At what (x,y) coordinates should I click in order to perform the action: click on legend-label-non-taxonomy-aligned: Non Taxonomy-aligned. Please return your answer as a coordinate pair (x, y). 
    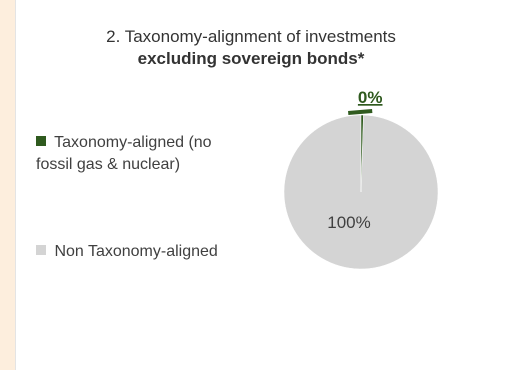
    Looking at the image, I should click on (136, 251).